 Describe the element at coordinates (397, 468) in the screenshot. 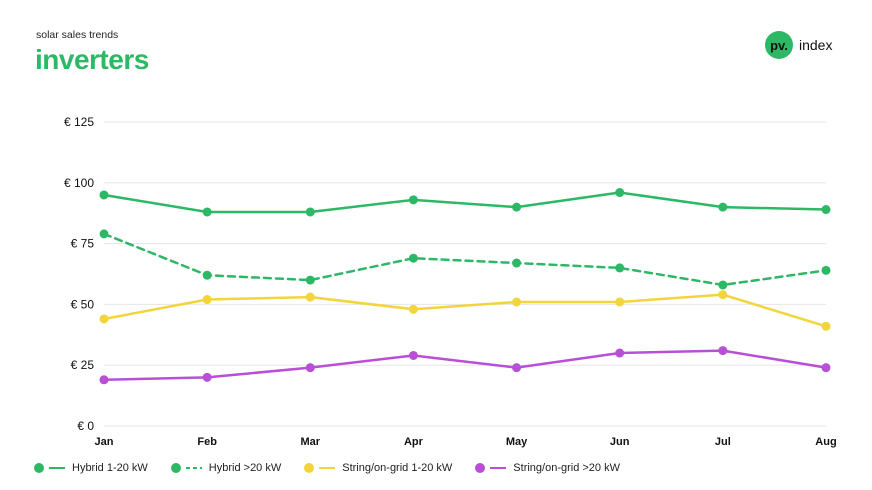

I see `legend-label: String/on-grid 1-20 kW` at that location.